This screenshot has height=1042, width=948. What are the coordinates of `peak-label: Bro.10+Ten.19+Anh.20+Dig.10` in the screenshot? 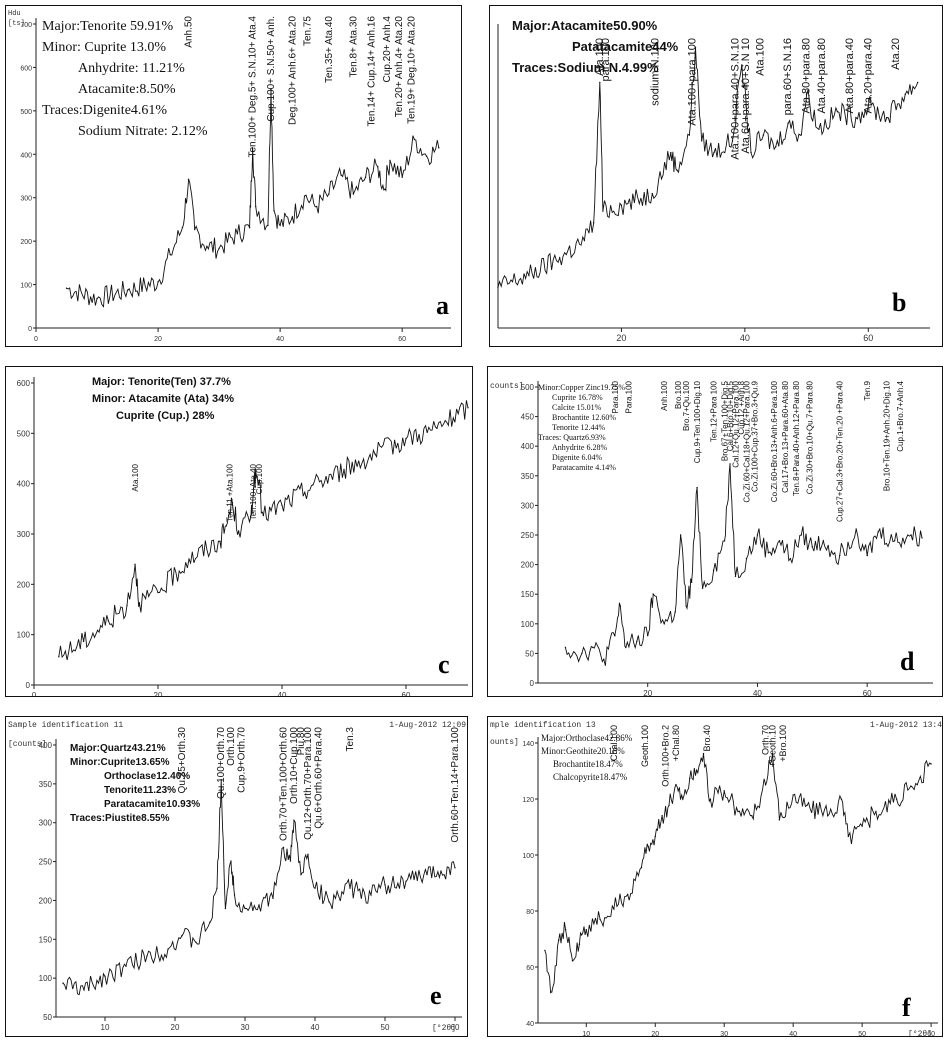 It's located at (886, 435).